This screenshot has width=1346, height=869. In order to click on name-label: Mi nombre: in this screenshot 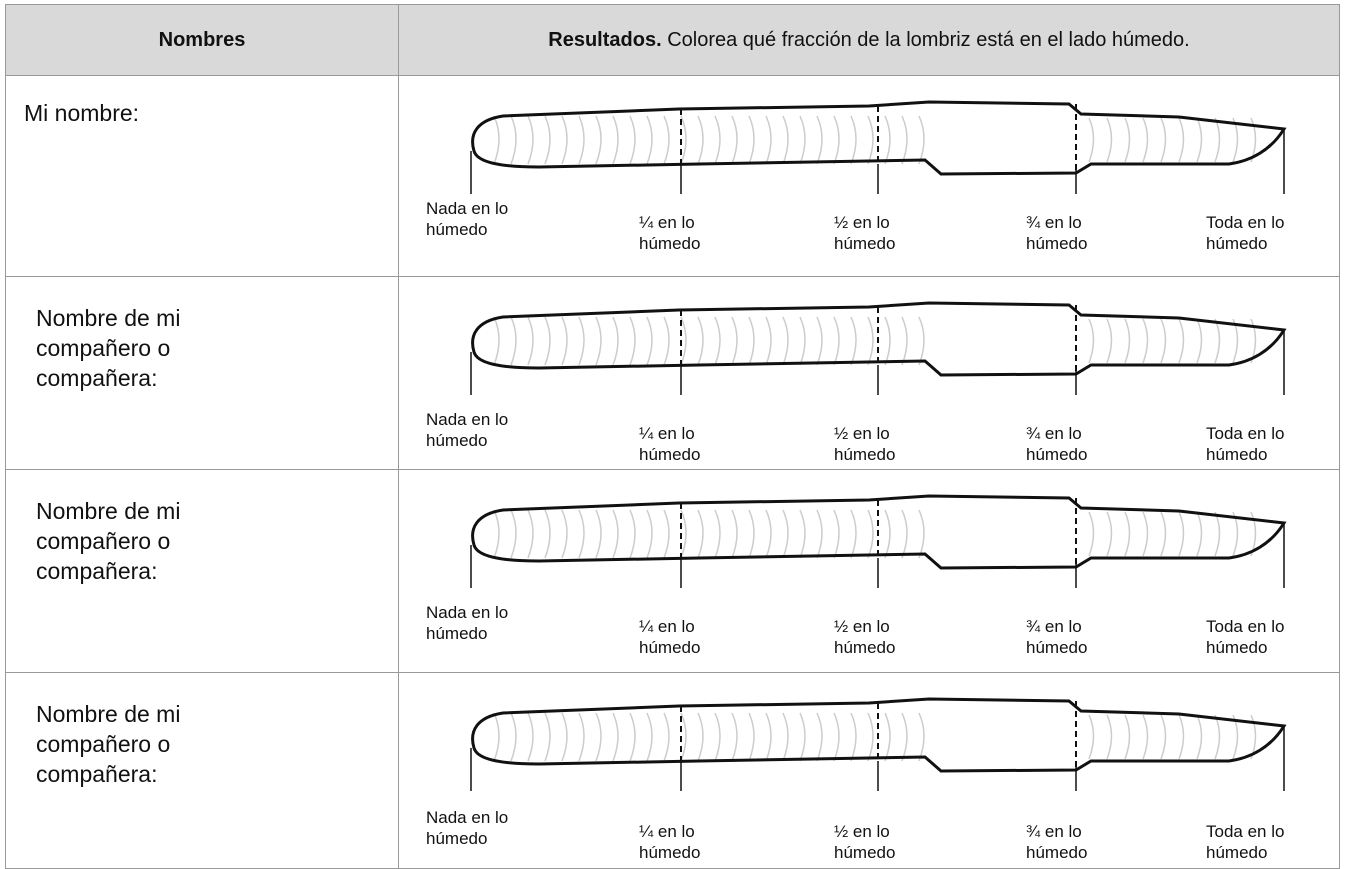, I will do `click(82, 113)`.